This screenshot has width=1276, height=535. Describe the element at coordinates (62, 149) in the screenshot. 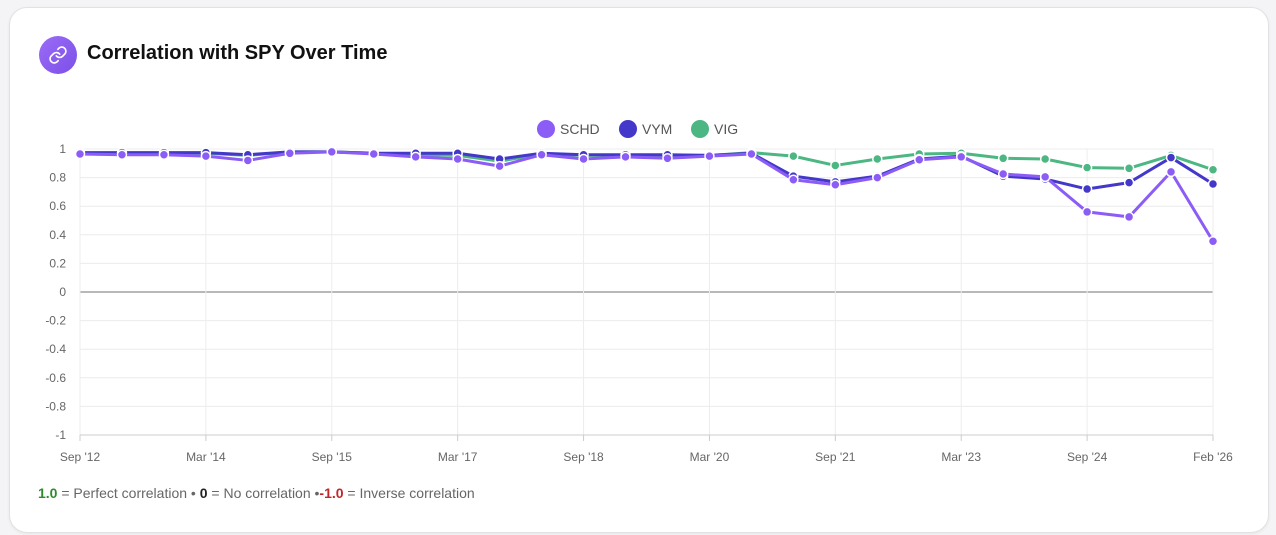

I see `y-tick-label: 1` at that location.